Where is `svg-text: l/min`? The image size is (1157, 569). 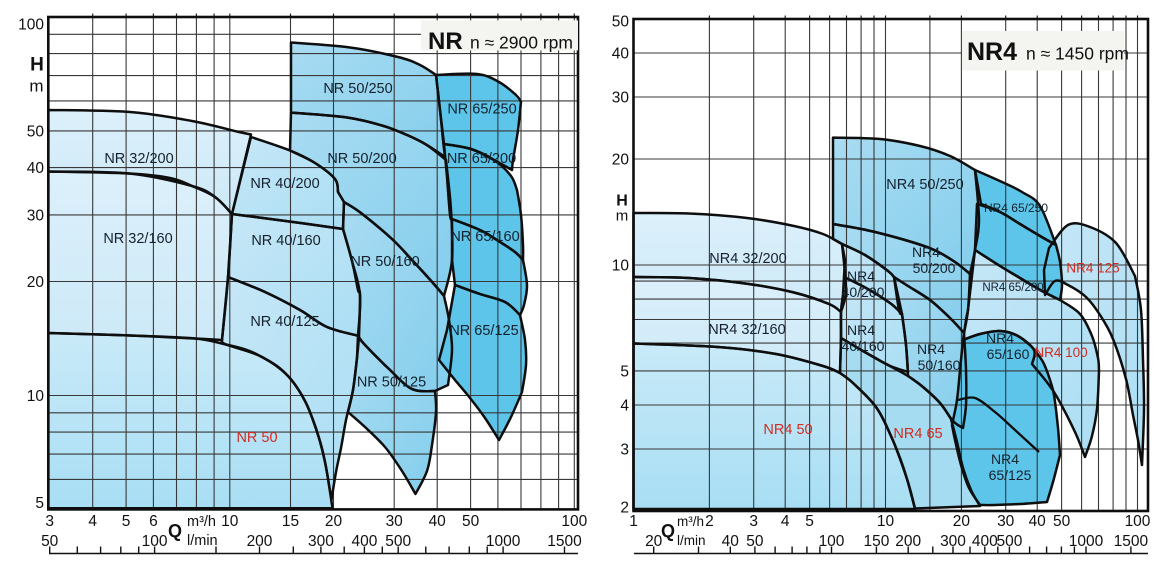 svg-text: l/min is located at coordinates (202, 541).